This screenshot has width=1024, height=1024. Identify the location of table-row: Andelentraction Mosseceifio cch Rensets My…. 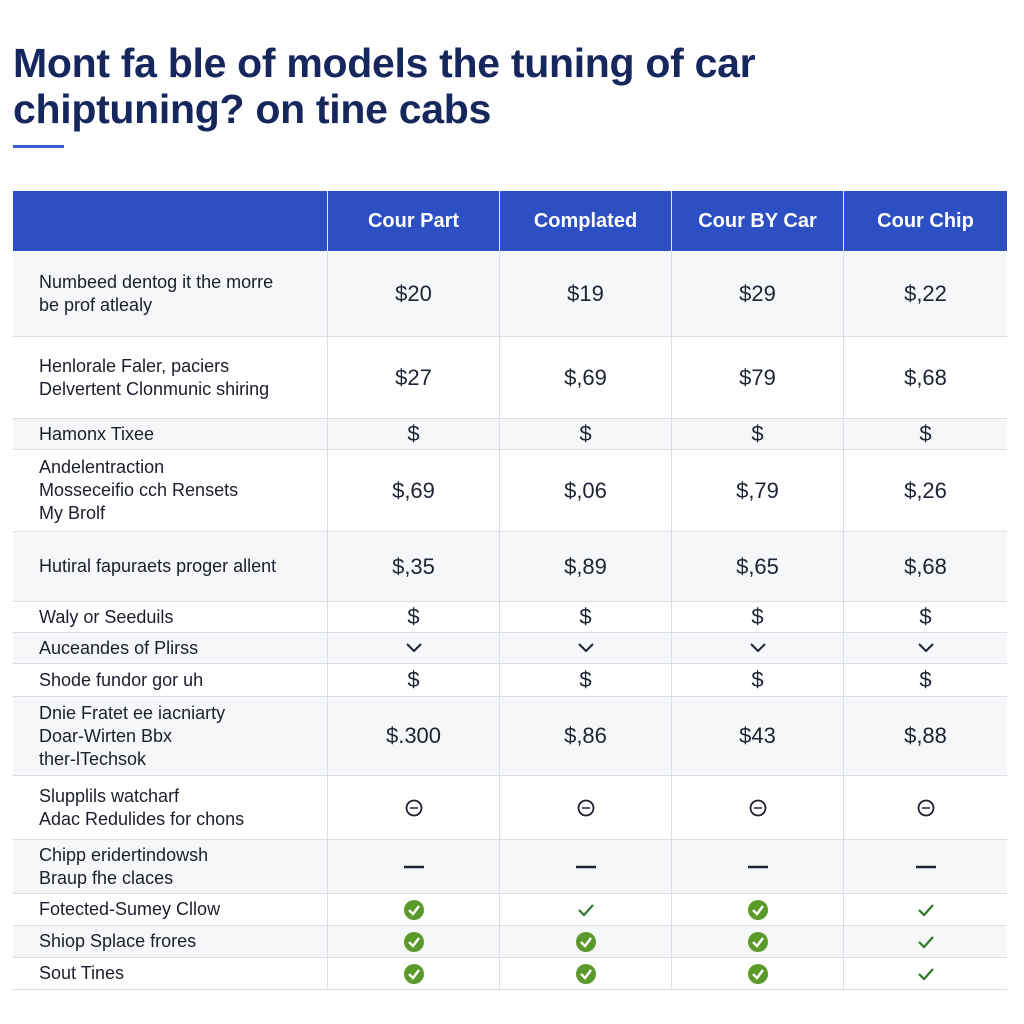
(510, 491).